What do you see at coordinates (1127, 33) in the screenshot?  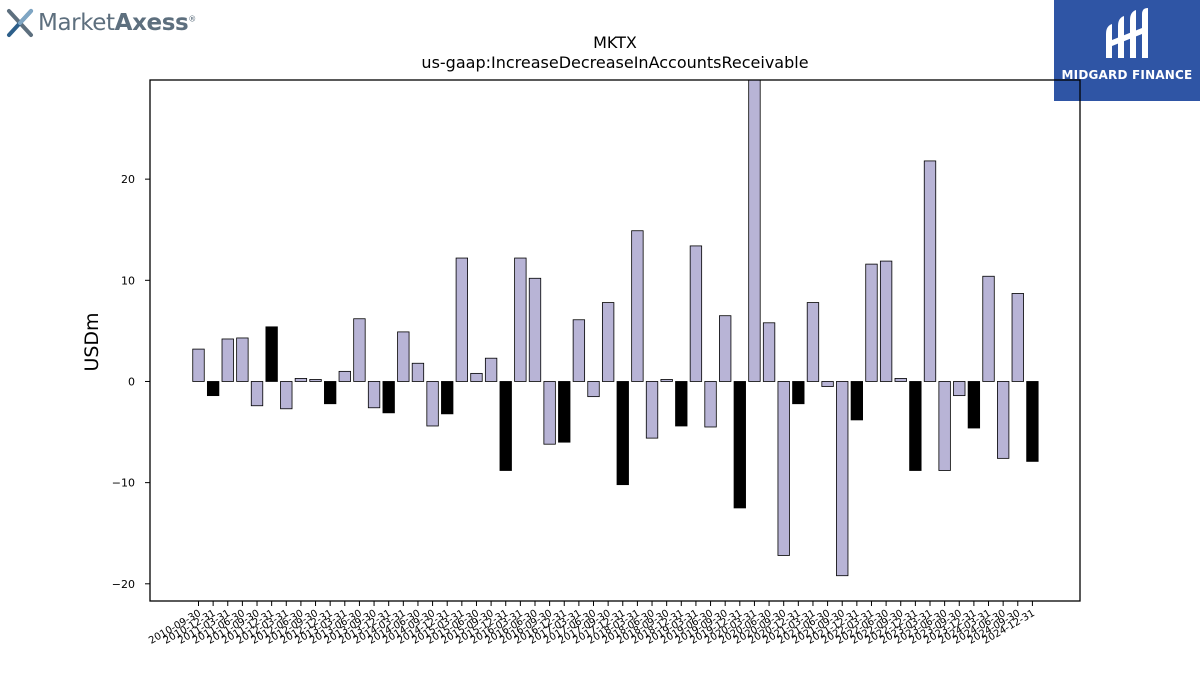 I see `midgard-monogram-icon` at bounding box center [1127, 33].